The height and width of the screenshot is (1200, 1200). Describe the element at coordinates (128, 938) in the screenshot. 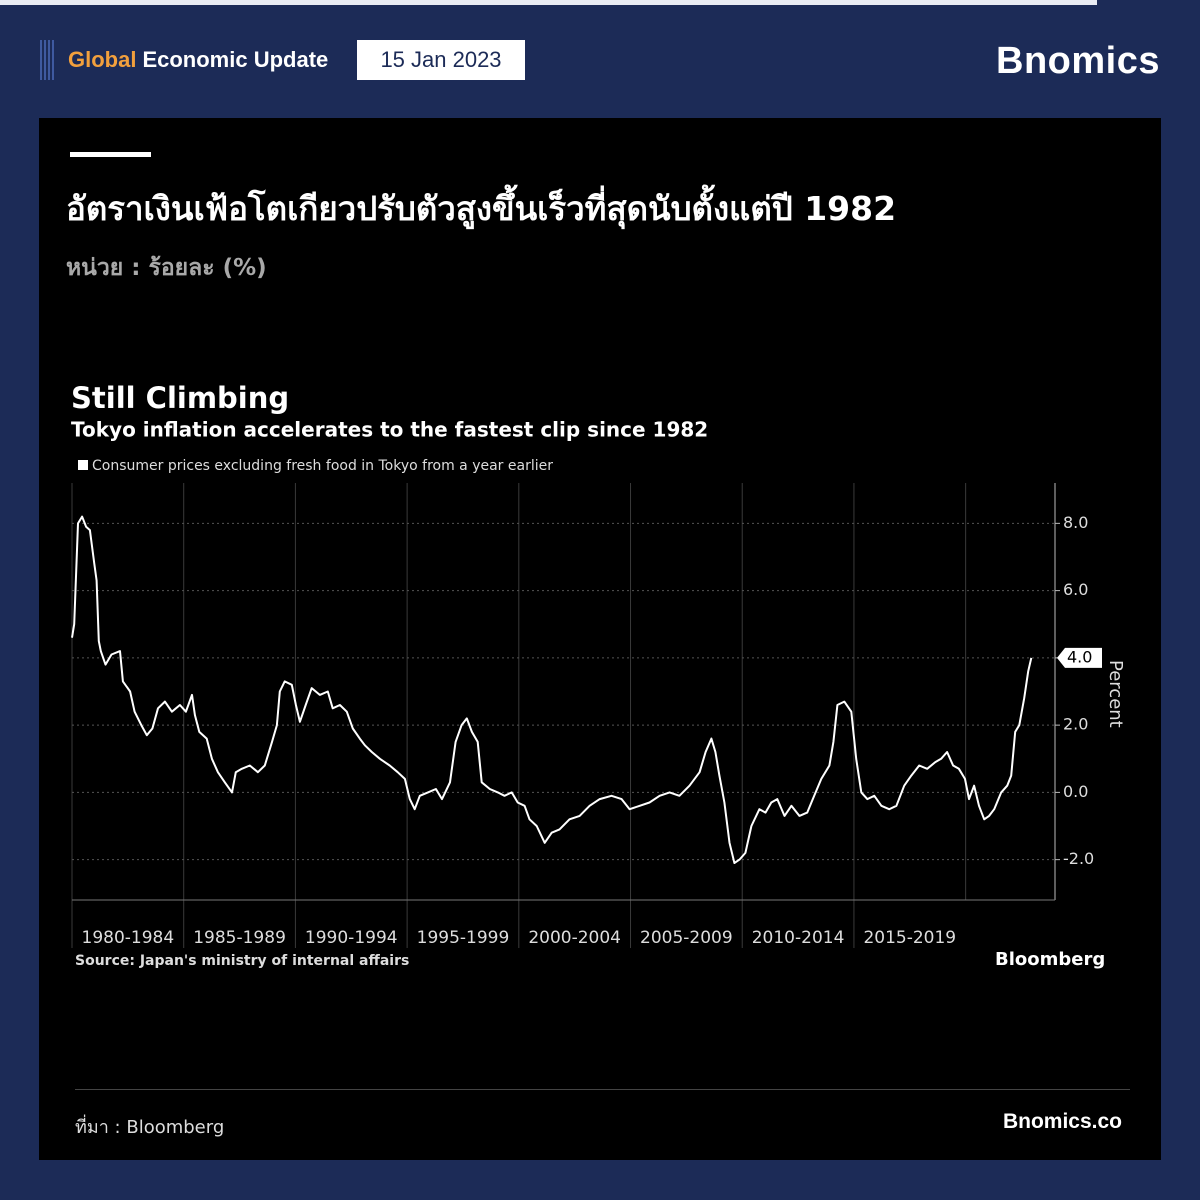

I see `x-tick-label: 1980-1984` at that location.